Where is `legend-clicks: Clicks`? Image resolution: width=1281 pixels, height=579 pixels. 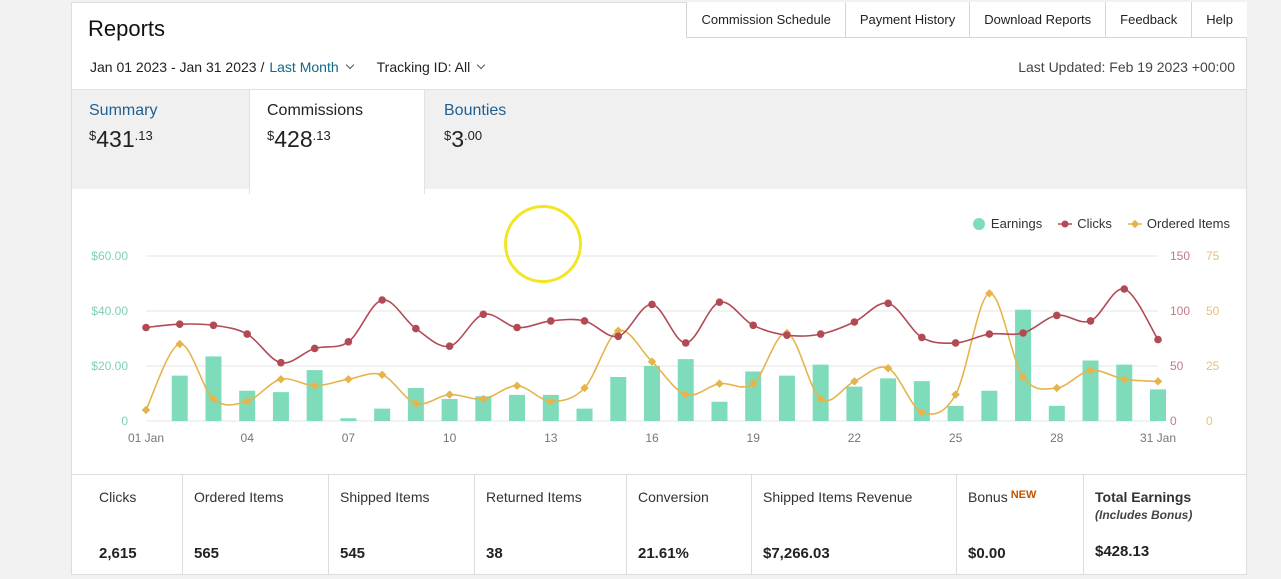 legend-clicks: Clicks is located at coordinates (1085, 223).